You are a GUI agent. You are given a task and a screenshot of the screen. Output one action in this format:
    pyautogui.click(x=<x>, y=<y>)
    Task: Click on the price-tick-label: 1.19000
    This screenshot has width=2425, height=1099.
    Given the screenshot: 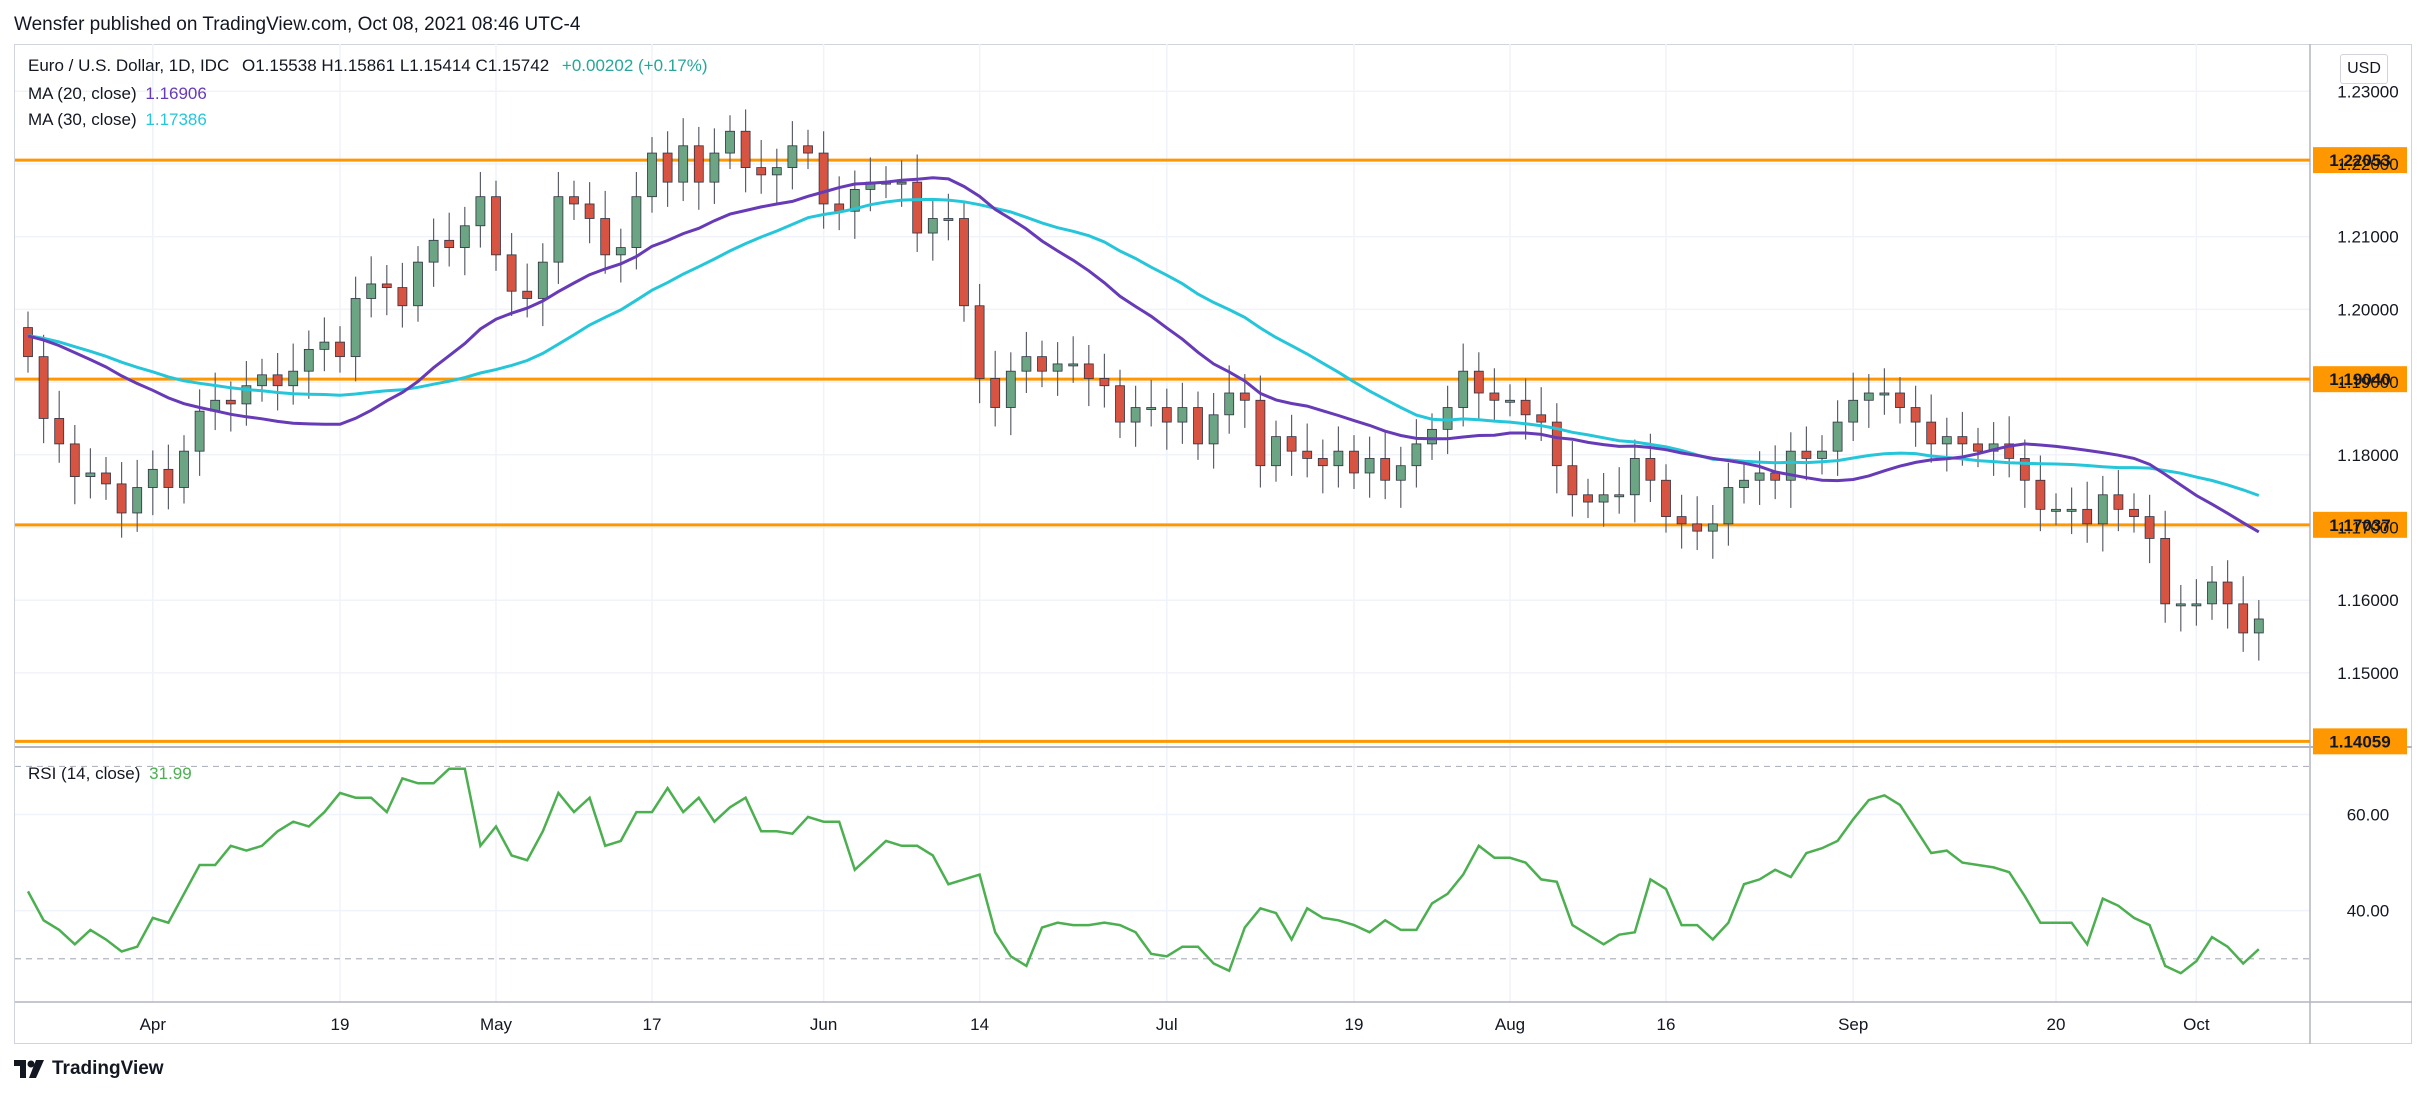 What is the action you would take?
    pyautogui.click(x=2367, y=382)
    